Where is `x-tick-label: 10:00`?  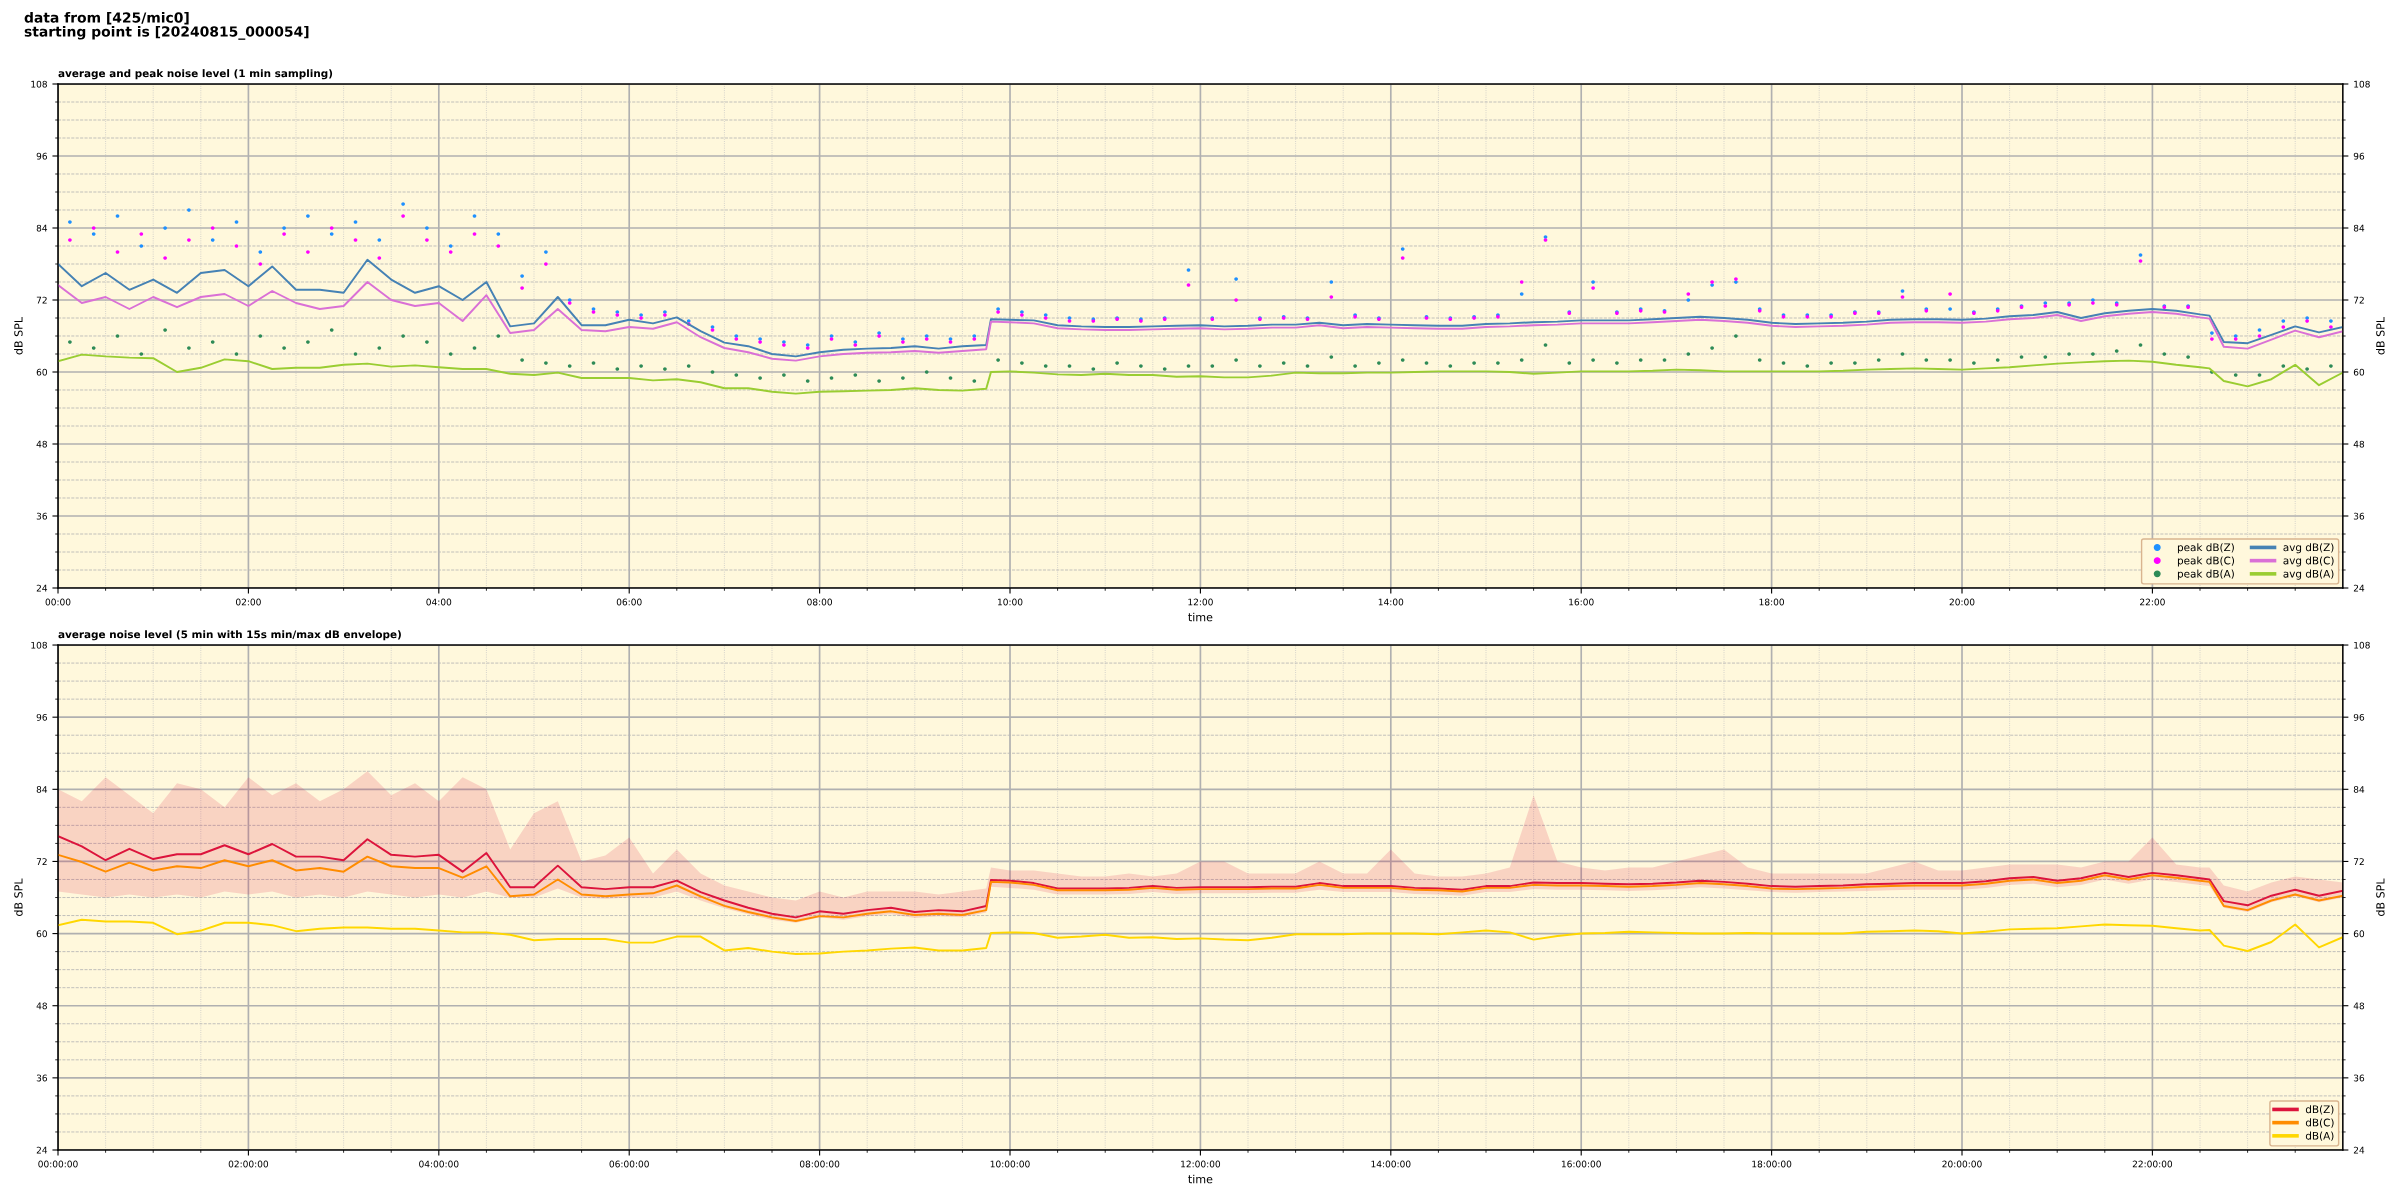 x-tick-label: 10:00 is located at coordinates (1010, 602).